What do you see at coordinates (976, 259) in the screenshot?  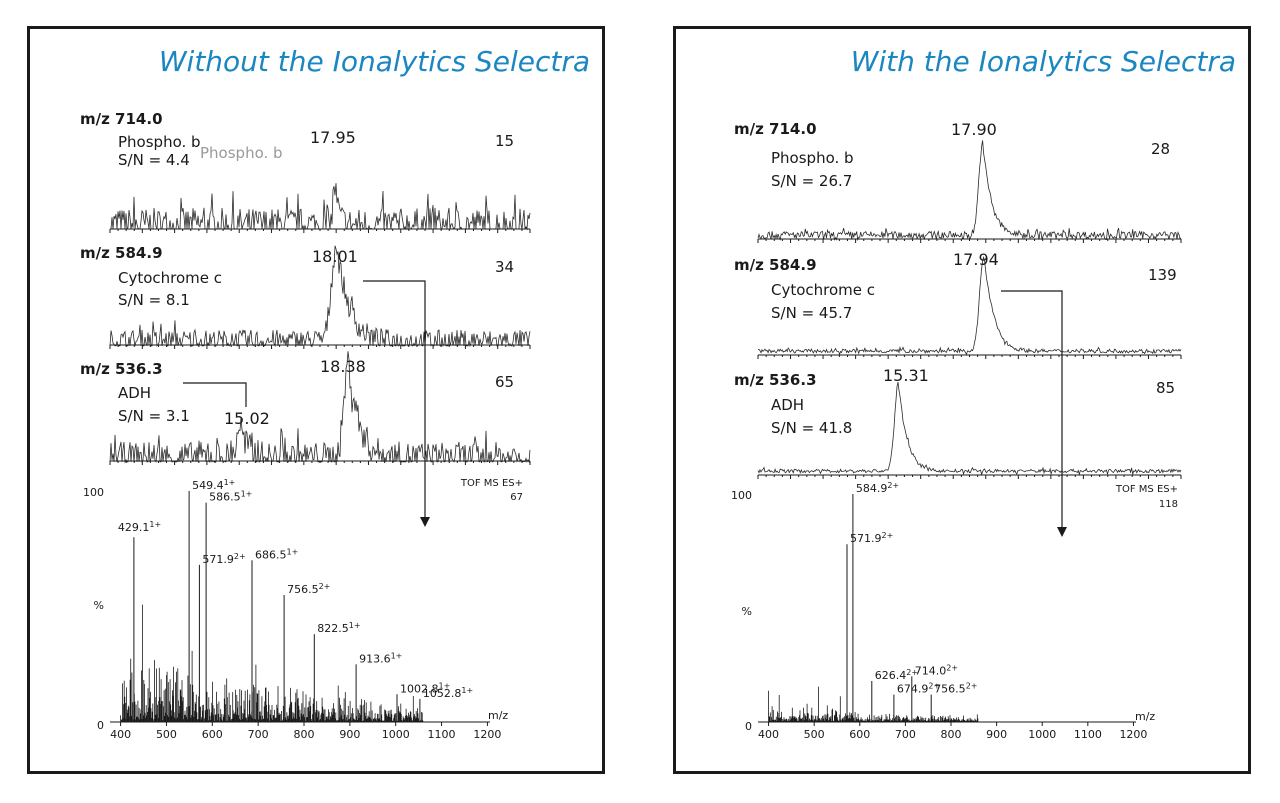 I see `peak-rt-label: 17.94` at bounding box center [976, 259].